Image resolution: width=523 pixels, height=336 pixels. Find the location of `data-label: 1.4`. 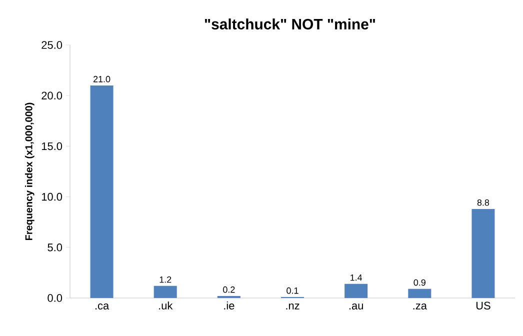

data-label: 1.4 is located at coordinates (356, 277).